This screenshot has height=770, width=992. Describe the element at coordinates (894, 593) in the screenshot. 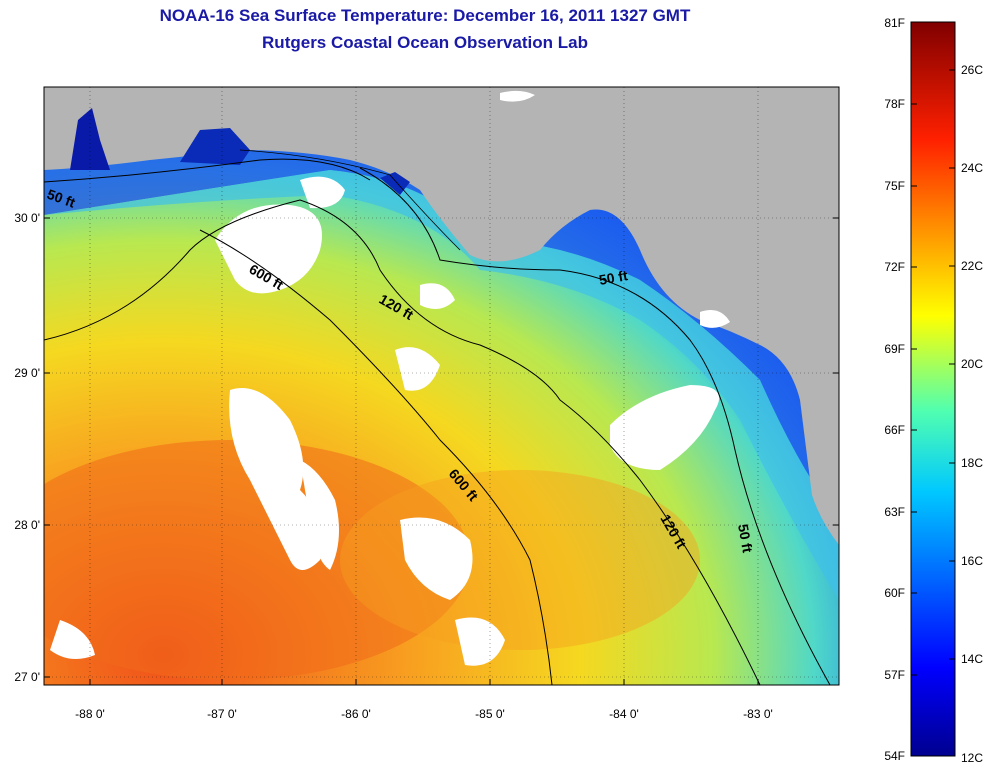

I see `colorbar-fahrenheit-label: 60F` at that location.